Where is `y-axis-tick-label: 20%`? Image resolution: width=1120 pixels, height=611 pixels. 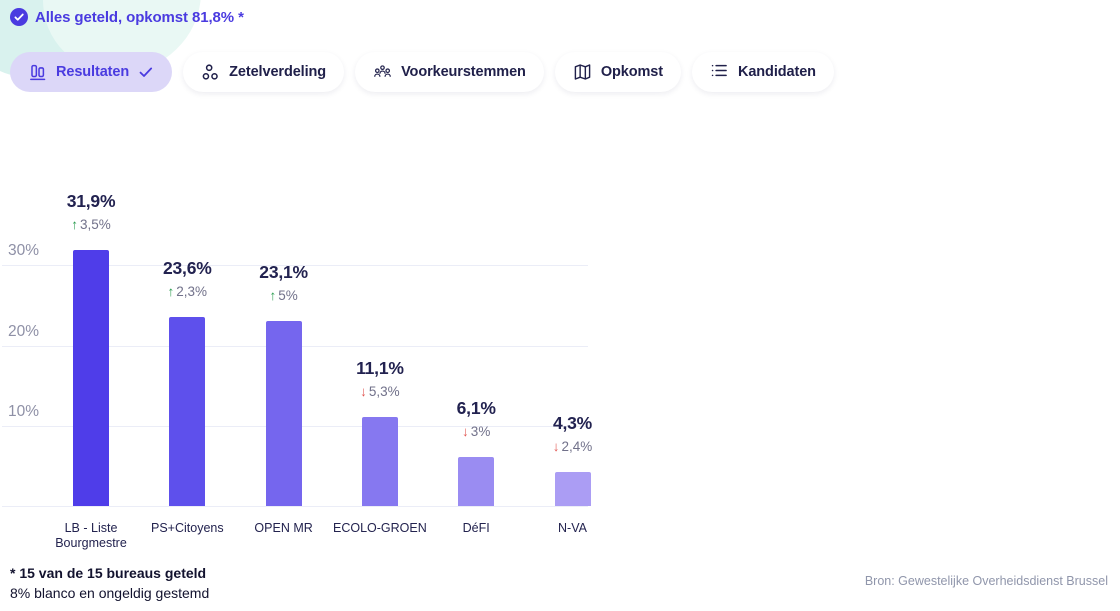
y-axis-tick-label: 20% is located at coordinates (24, 331).